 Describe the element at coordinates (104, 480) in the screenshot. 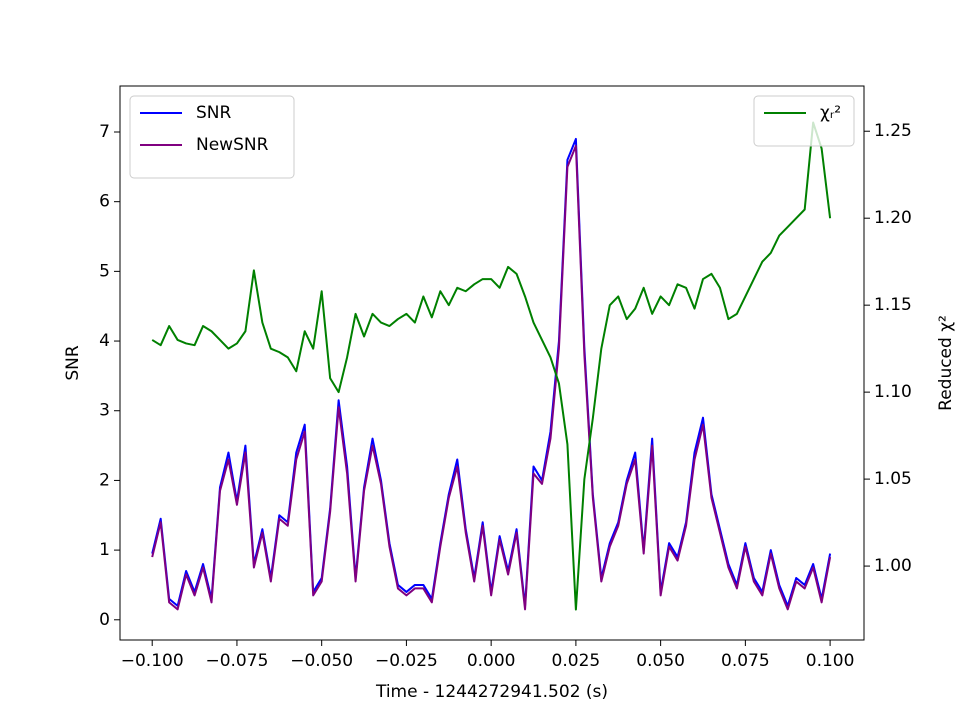

I see `y-tick-label: 2` at that location.